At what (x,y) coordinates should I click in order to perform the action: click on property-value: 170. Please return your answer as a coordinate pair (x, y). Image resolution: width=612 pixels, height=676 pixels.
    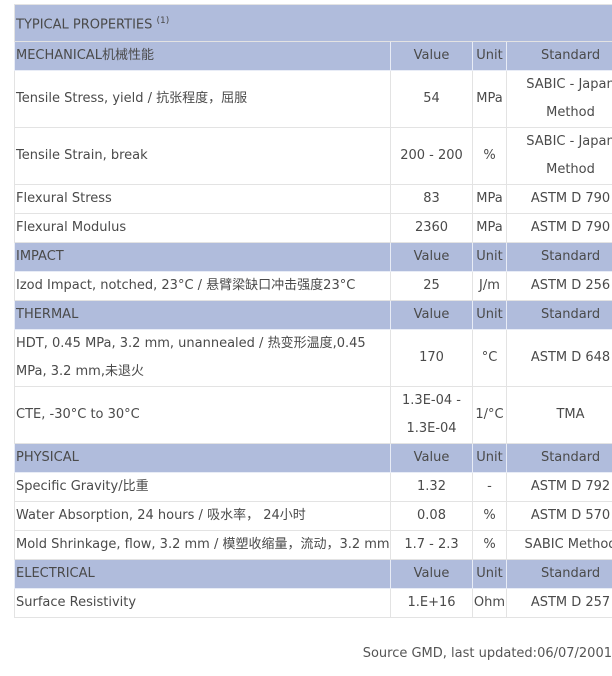
    Looking at the image, I should click on (431, 358).